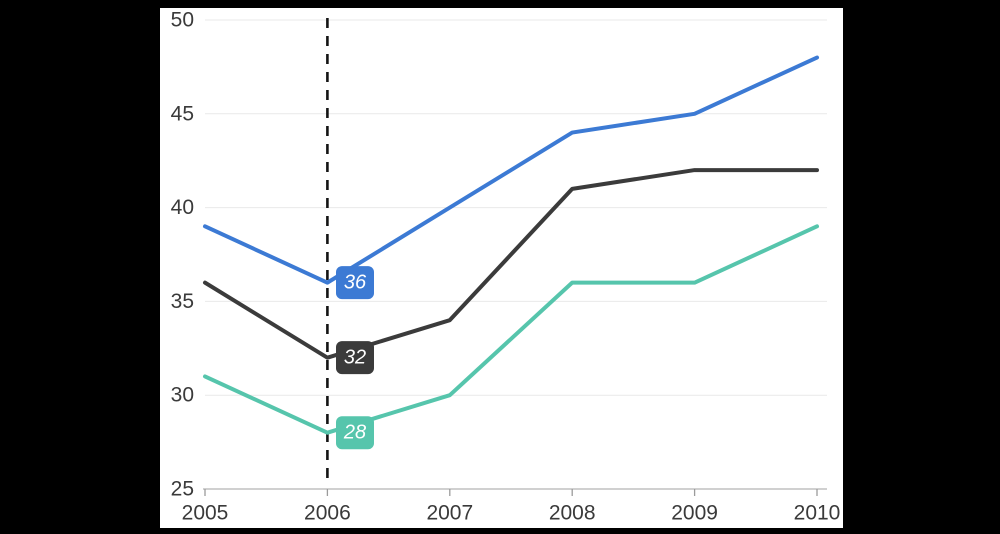 The width and height of the screenshot is (1000, 534). I want to click on x-axis-tick-label: 2006, so click(327, 513).